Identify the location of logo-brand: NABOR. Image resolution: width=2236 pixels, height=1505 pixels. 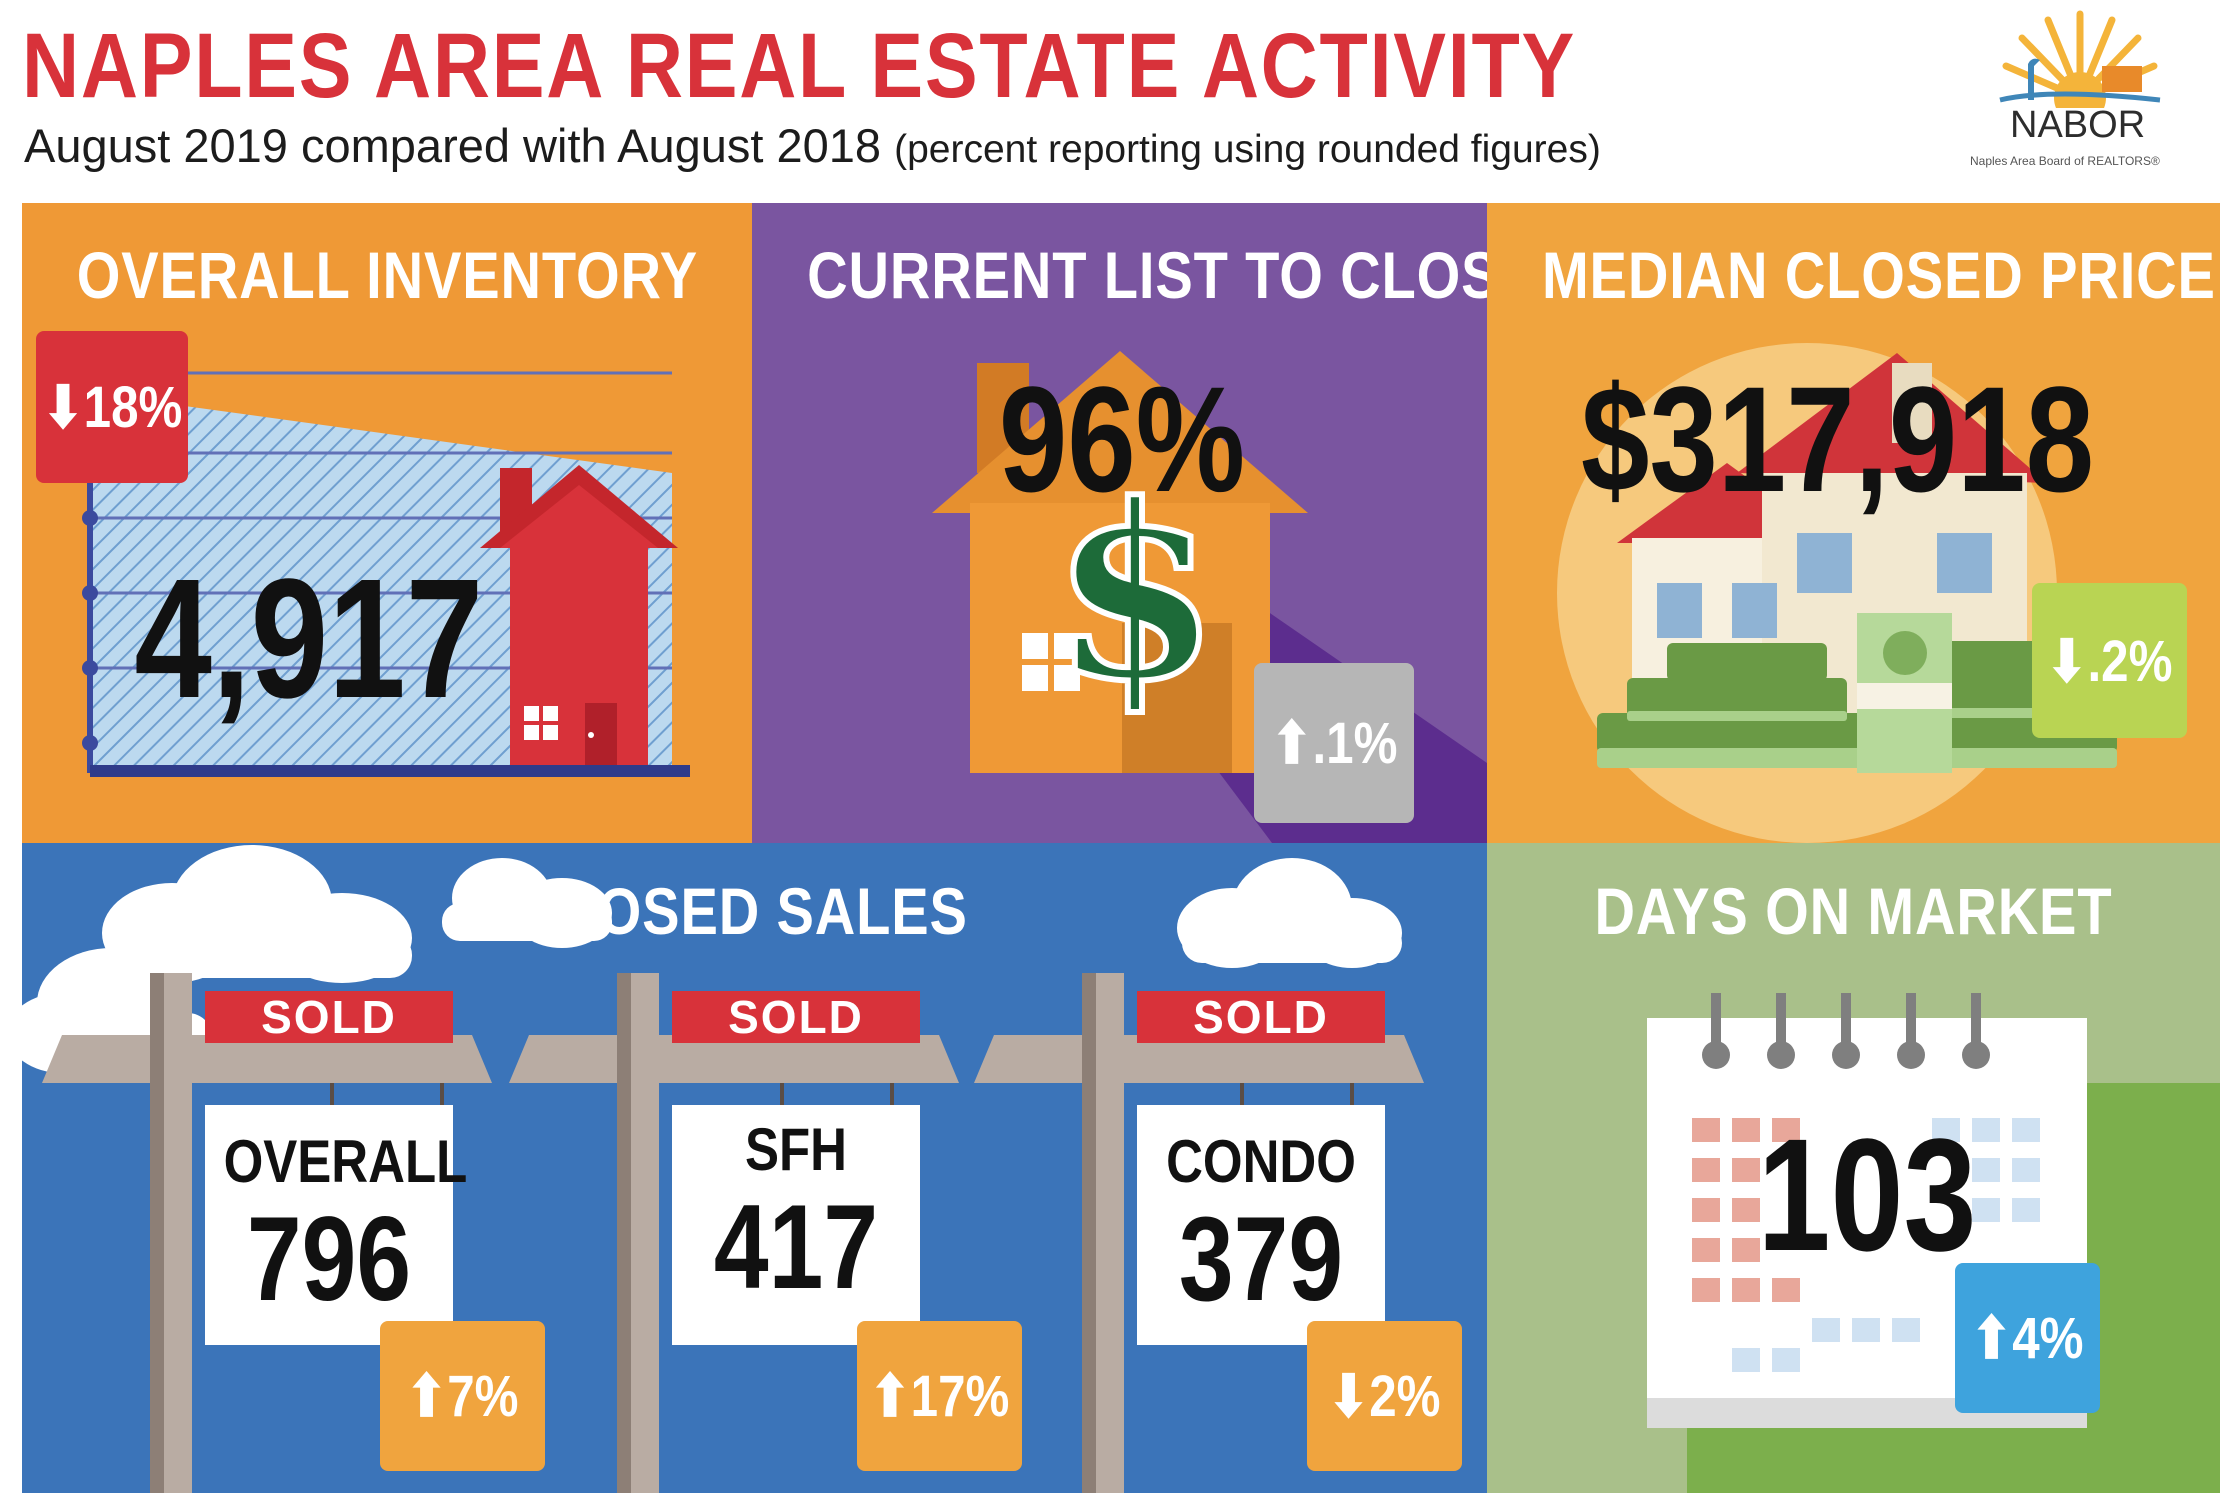
(2078, 125).